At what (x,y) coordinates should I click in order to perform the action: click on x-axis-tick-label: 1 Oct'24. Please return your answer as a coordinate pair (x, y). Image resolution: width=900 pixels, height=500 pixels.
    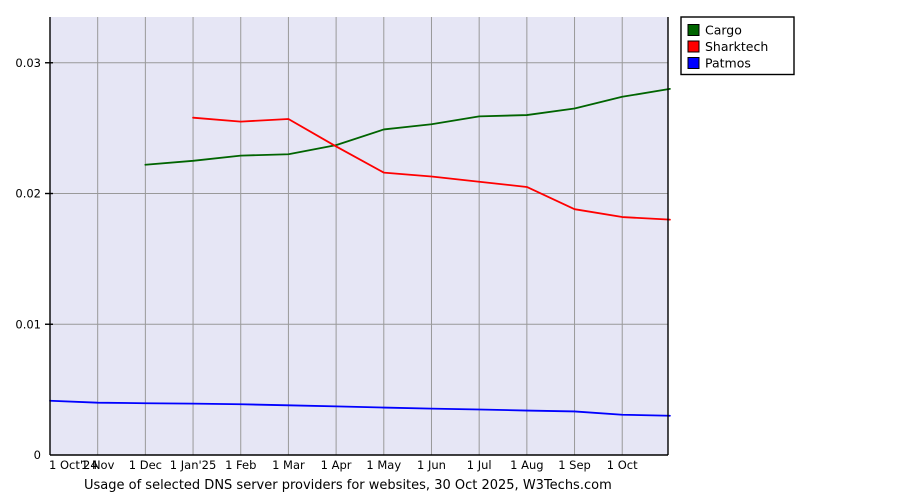
    Looking at the image, I should click on (73, 465).